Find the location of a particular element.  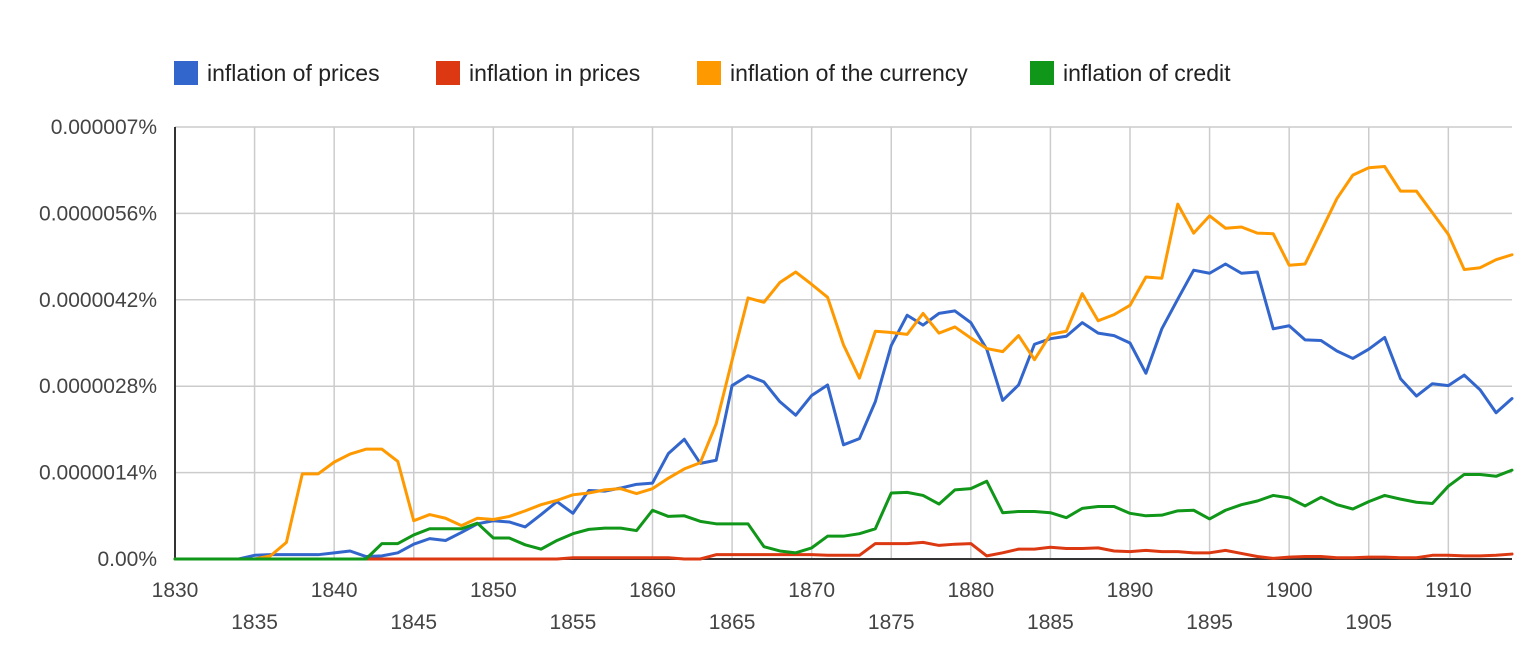

legend-label: inflation of the currency is located at coordinates (849, 73).